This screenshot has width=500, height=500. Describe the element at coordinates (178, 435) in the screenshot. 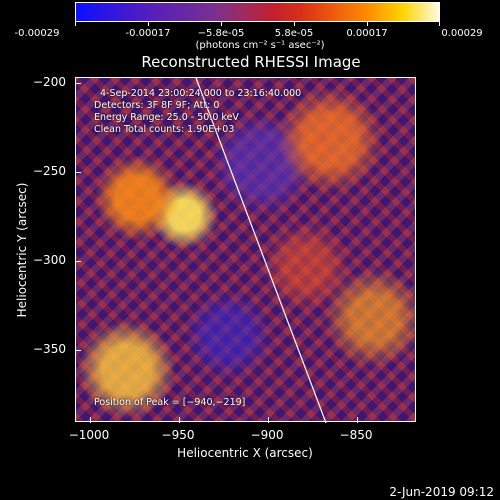

I see `x-tick-label: −950` at that location.